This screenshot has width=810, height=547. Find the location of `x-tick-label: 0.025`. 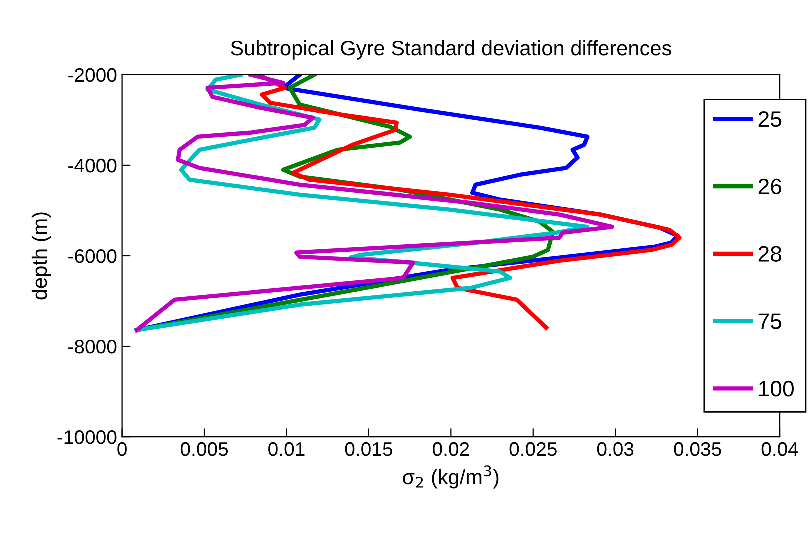

x-tick-label: 0.025 is located at coordinates (533, 449).